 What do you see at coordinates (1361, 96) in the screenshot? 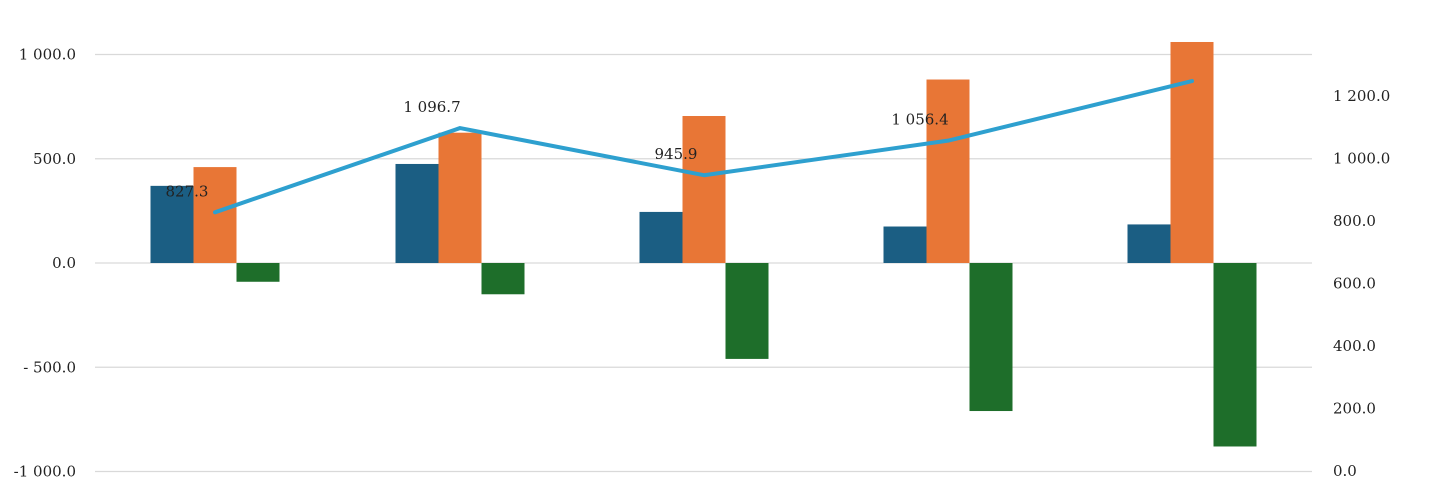
I see `right-tick-label: 1 200.0` at bounding box center [1361, 96].